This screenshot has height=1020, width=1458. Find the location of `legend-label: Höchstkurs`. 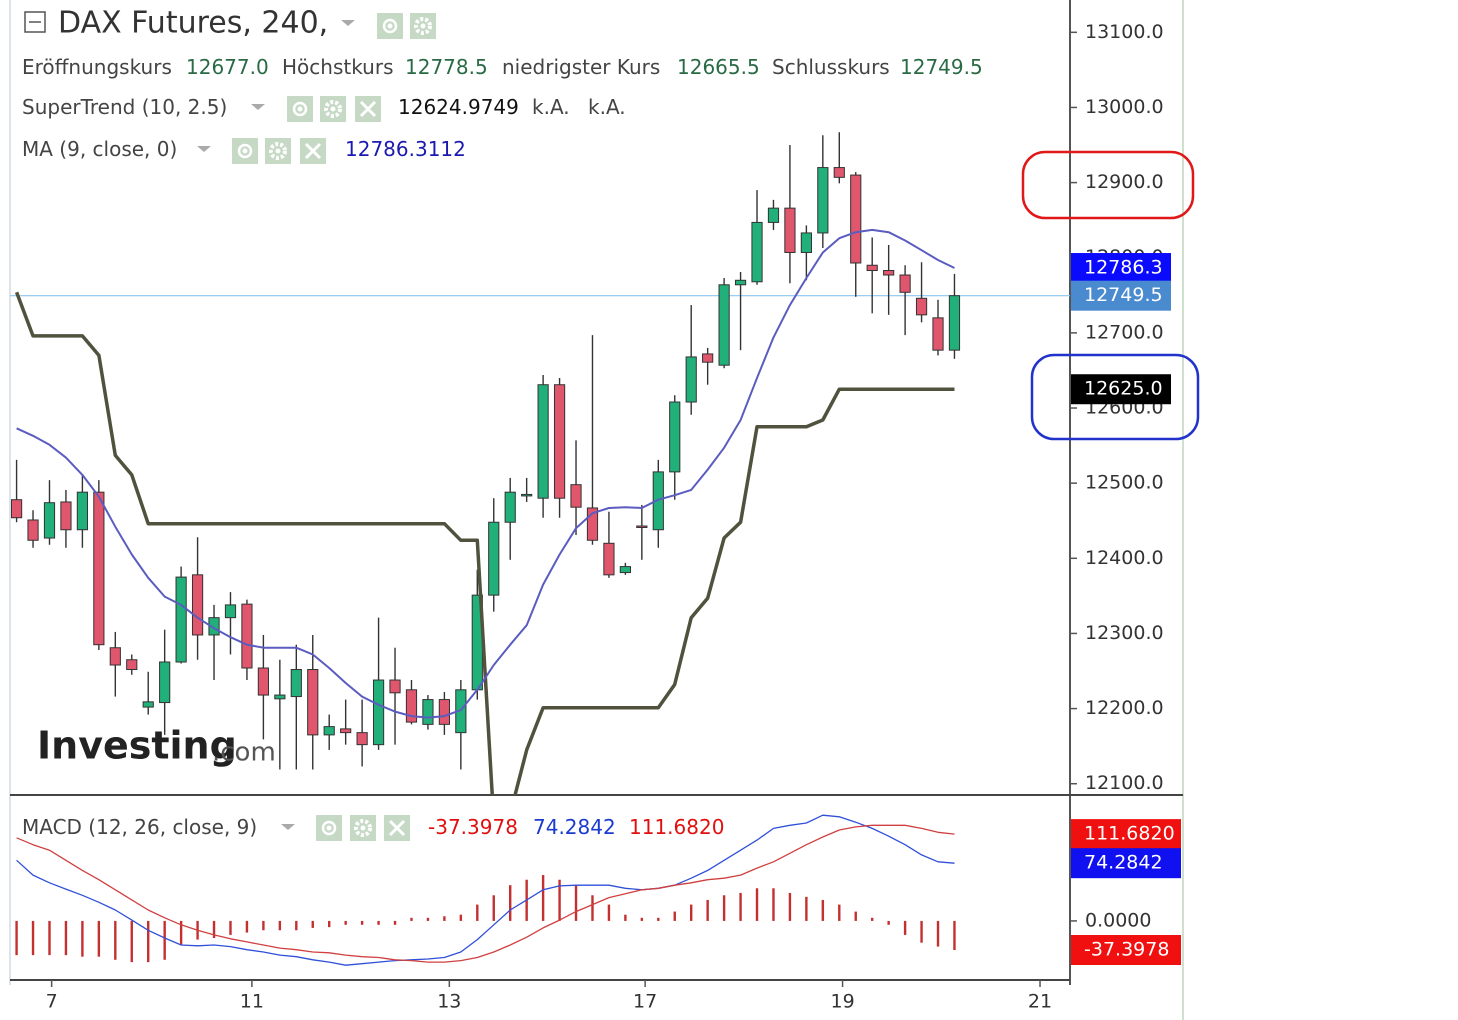

legend-label: Höchstkurs is located at coordinates (338, 67).